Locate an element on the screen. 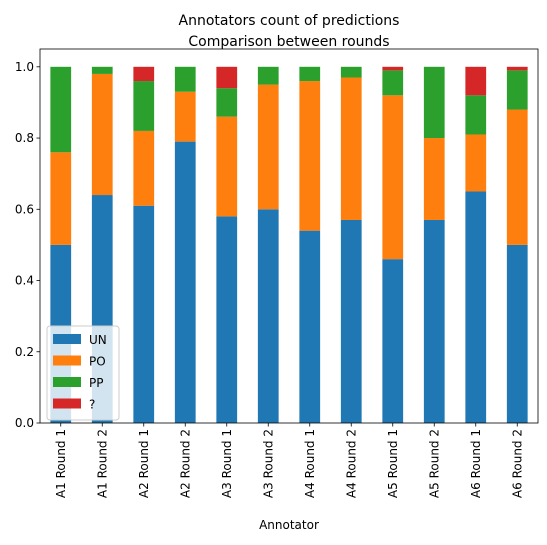 This screenshot has width=547, height=545. legend-box is located at coordinates (83, 373).